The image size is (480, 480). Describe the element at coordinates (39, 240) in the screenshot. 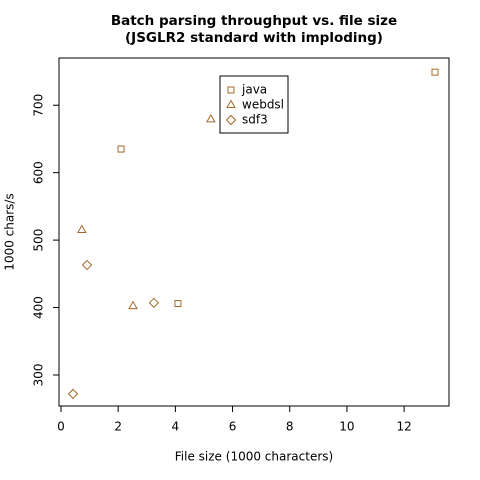

I see `y-tick-label: 500` at that location.